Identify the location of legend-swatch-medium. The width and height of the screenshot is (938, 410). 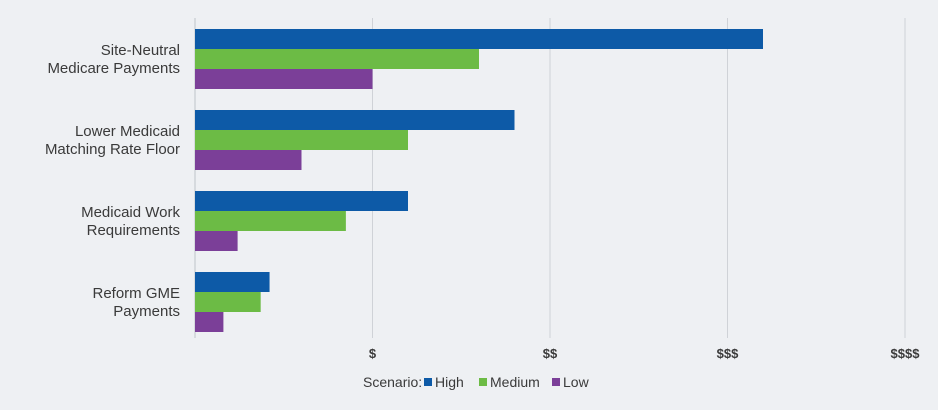
(483, 382).